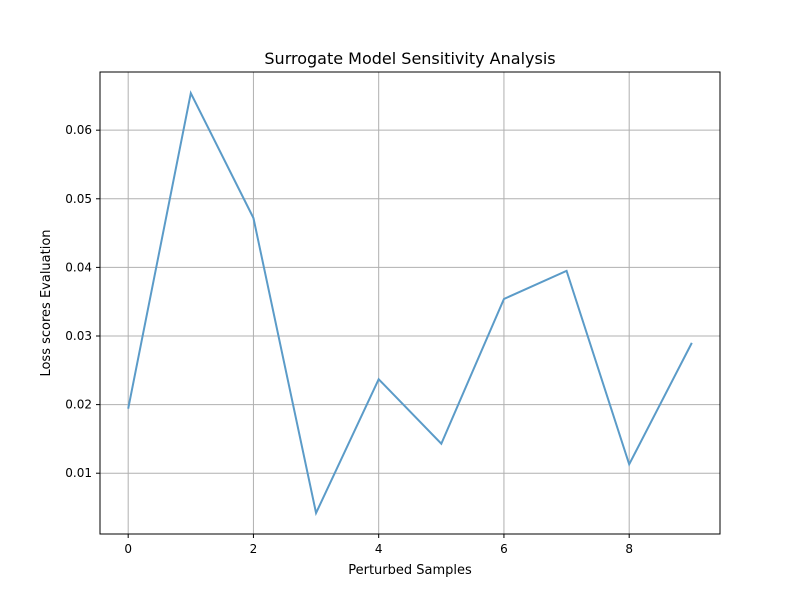 This screenshot has height=600, width=800. Describe the element at coordinates (78, 267) in the screenshot. I see `y-tick-label: 0.04` at that location.